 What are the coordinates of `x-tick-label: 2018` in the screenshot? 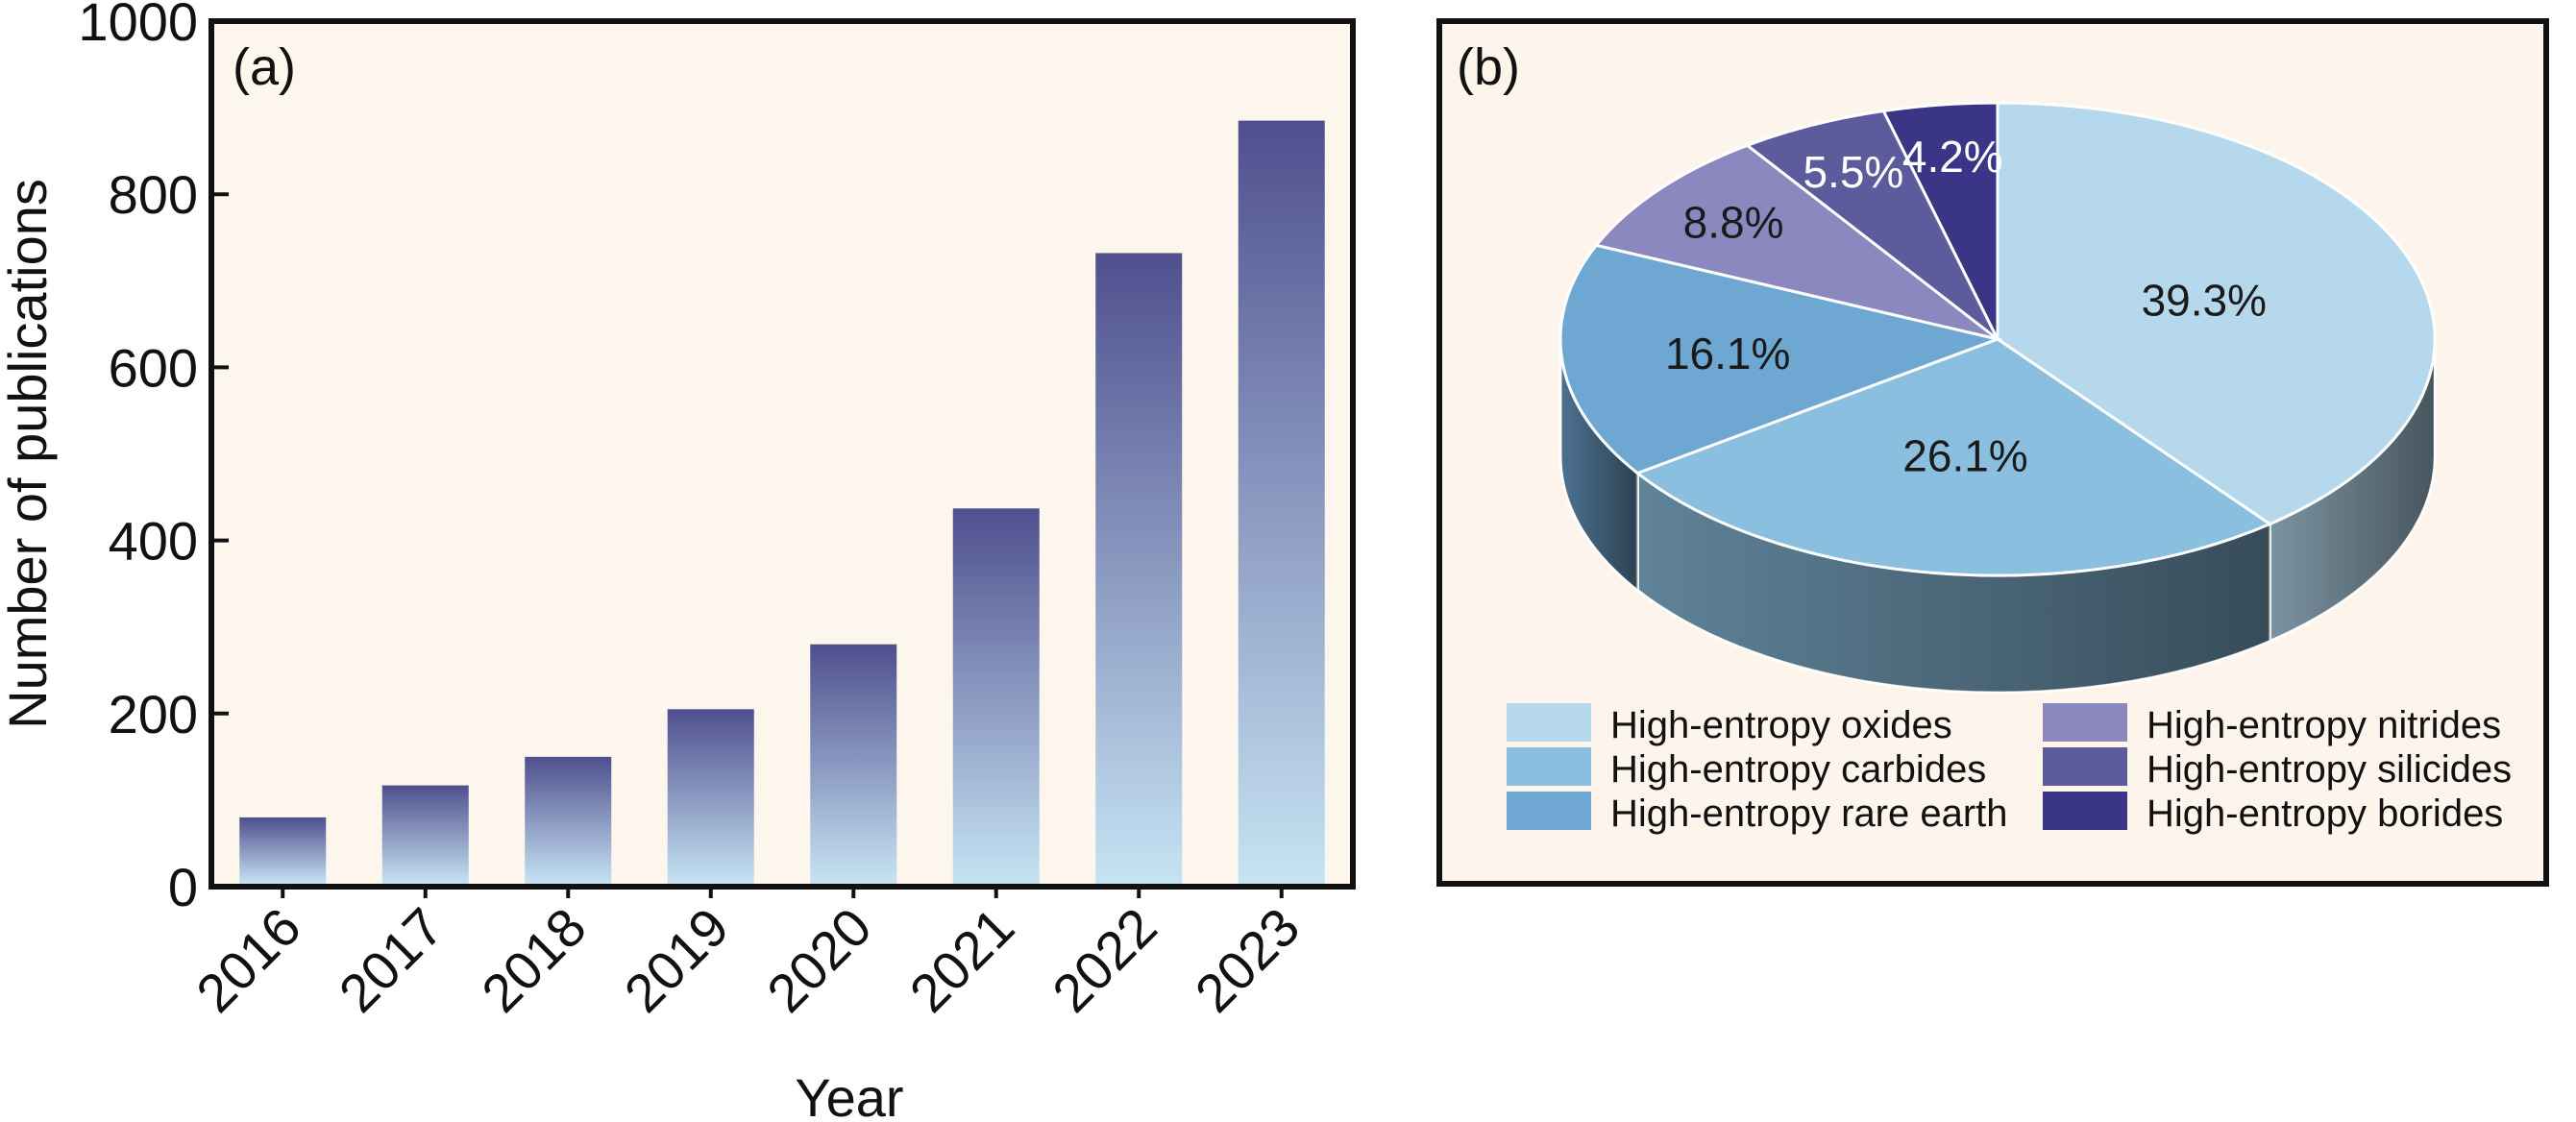 It's located at (534, 960).